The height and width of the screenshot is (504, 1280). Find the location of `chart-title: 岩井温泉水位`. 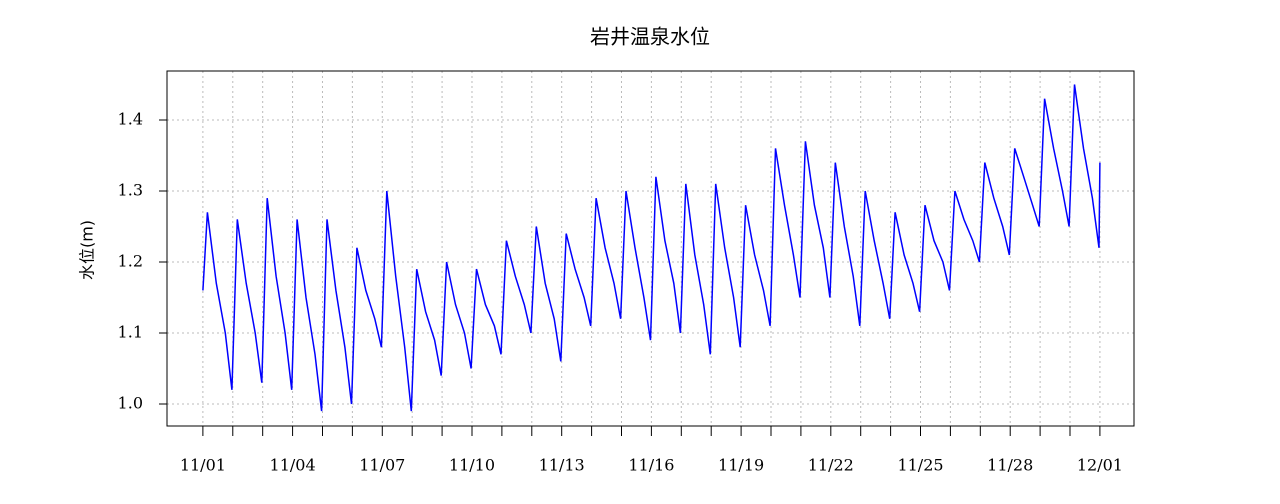

chart-title: 岩井温泉水位 is located at coordinates (650, 37).